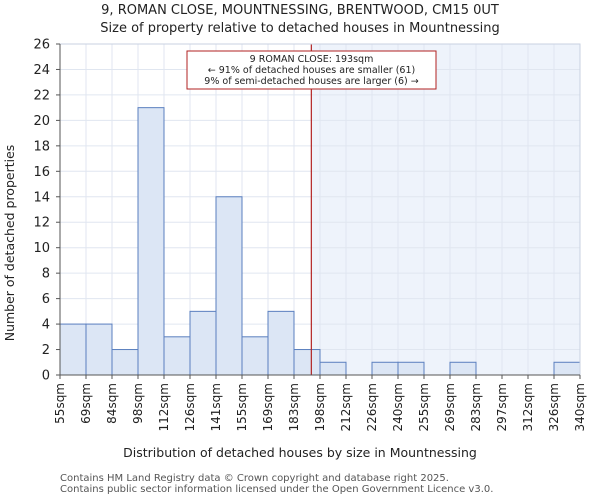  What do you see at coordinates (528, 407) in the screenshot?
I see `x-tick-label: 312sqm` at bounding box center [528, 407].